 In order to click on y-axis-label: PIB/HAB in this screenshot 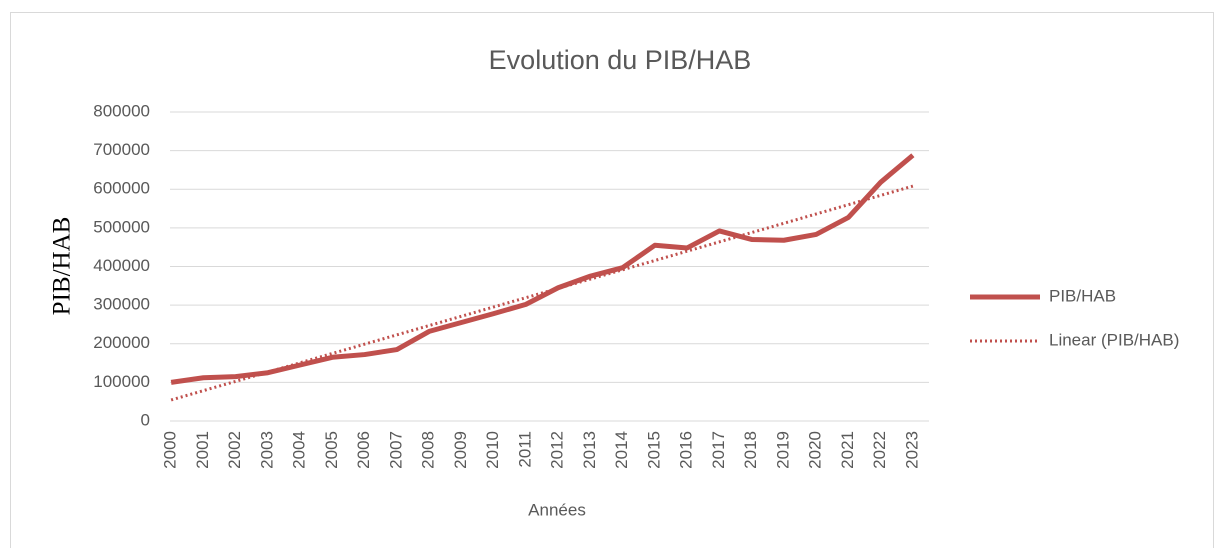, I will do `click(62, 266)`.